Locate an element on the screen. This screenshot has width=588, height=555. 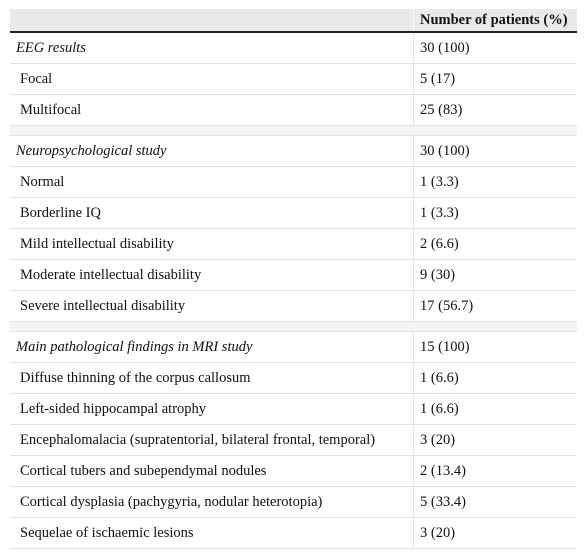
table-row: Focal 5 (17) is located at coordinates (293, 79).